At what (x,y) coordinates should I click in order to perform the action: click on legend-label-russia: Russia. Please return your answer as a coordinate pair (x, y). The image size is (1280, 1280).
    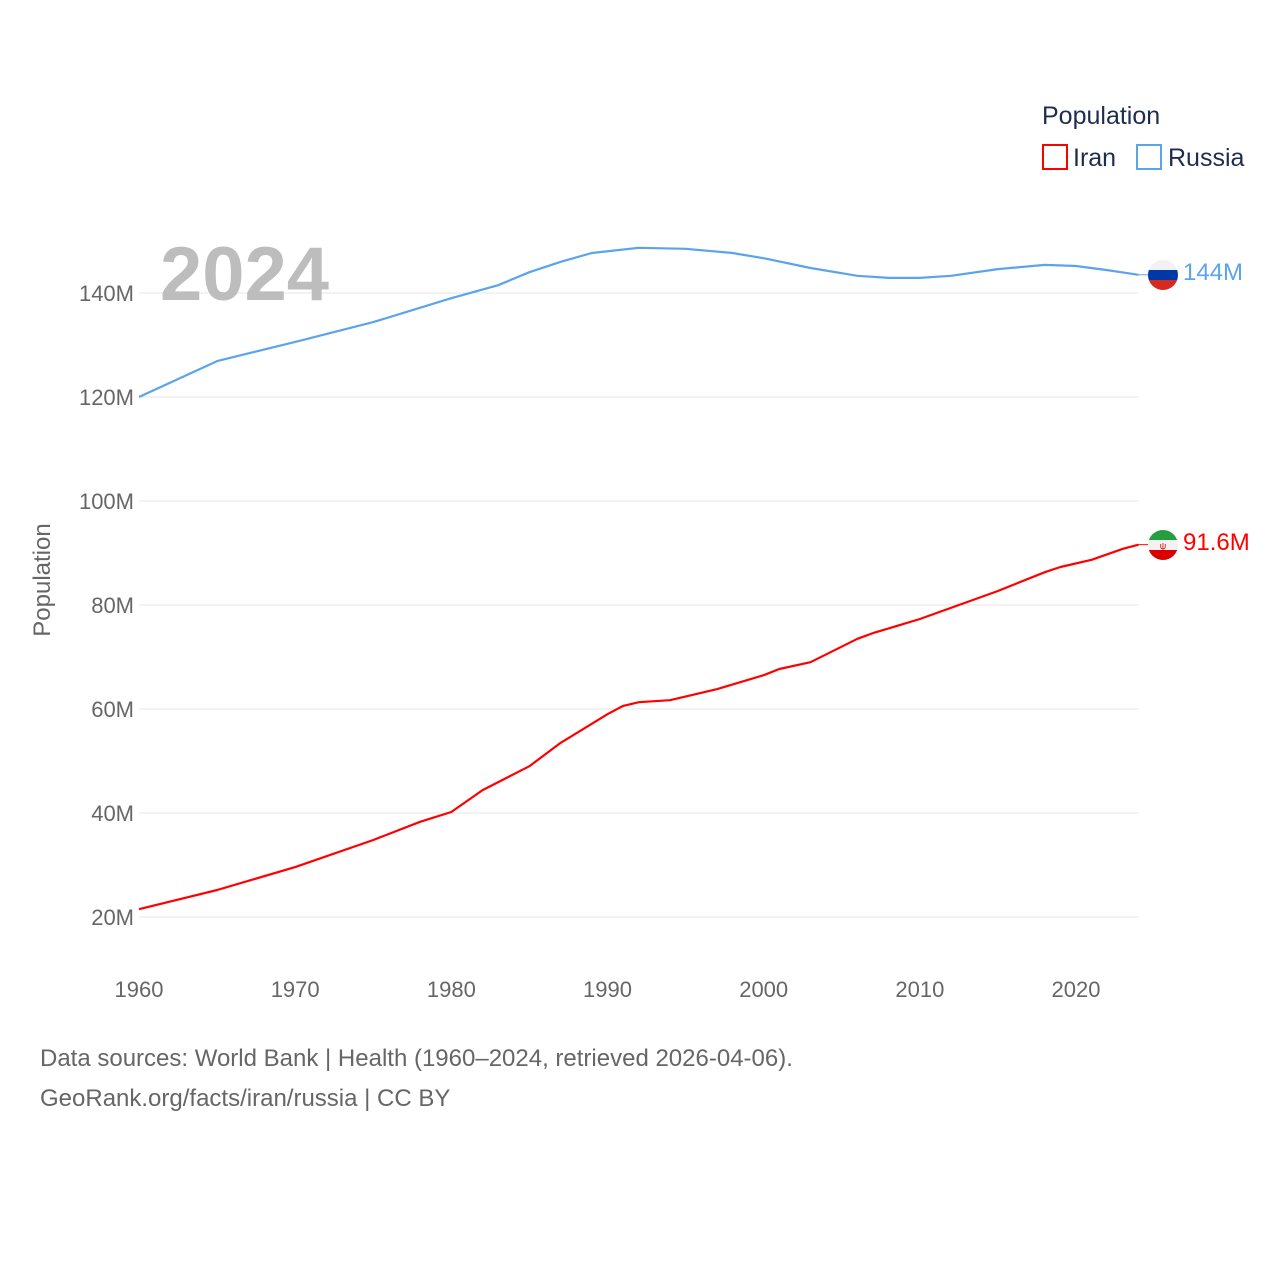
    Looking at the image, I should click on (1206, 158).